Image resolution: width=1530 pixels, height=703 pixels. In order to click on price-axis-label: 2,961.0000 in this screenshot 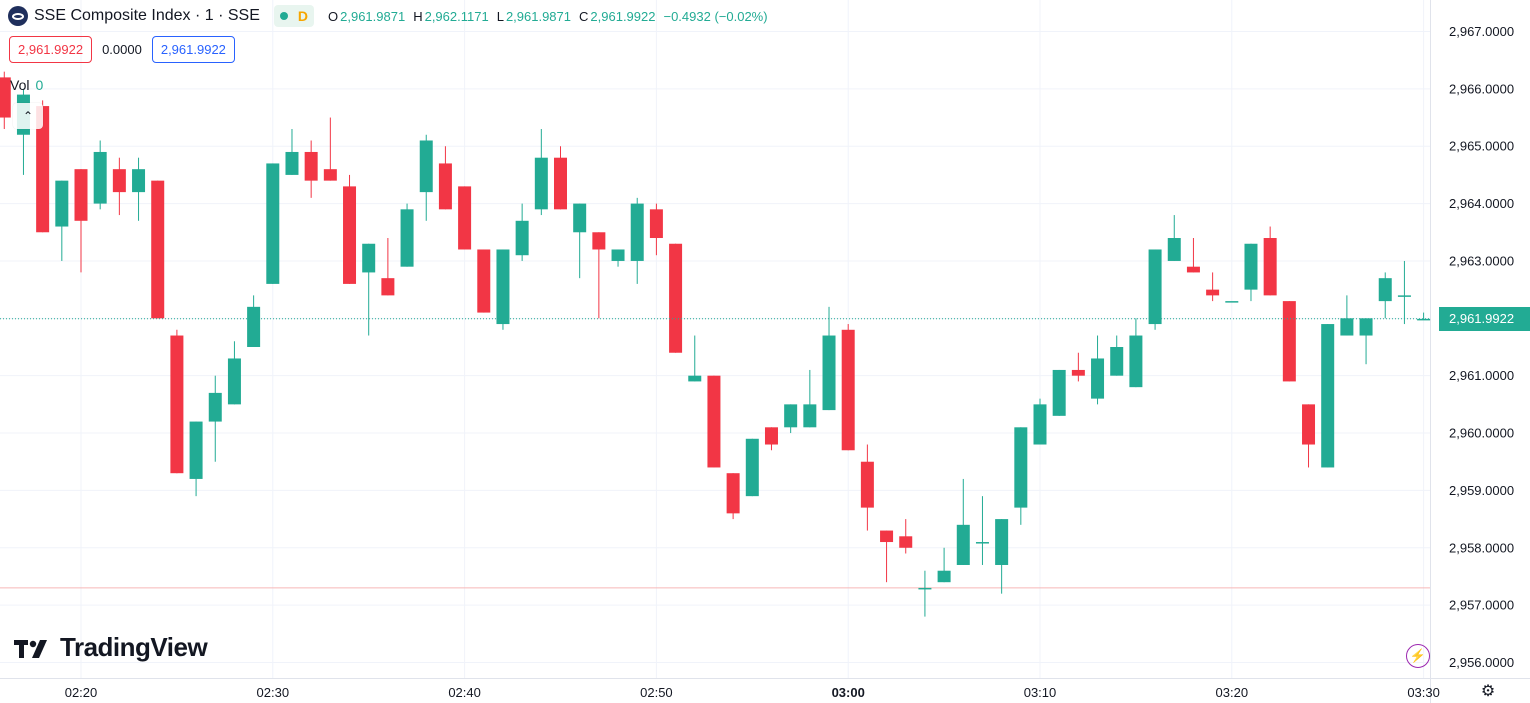, I will do `click(1481, 375)`.